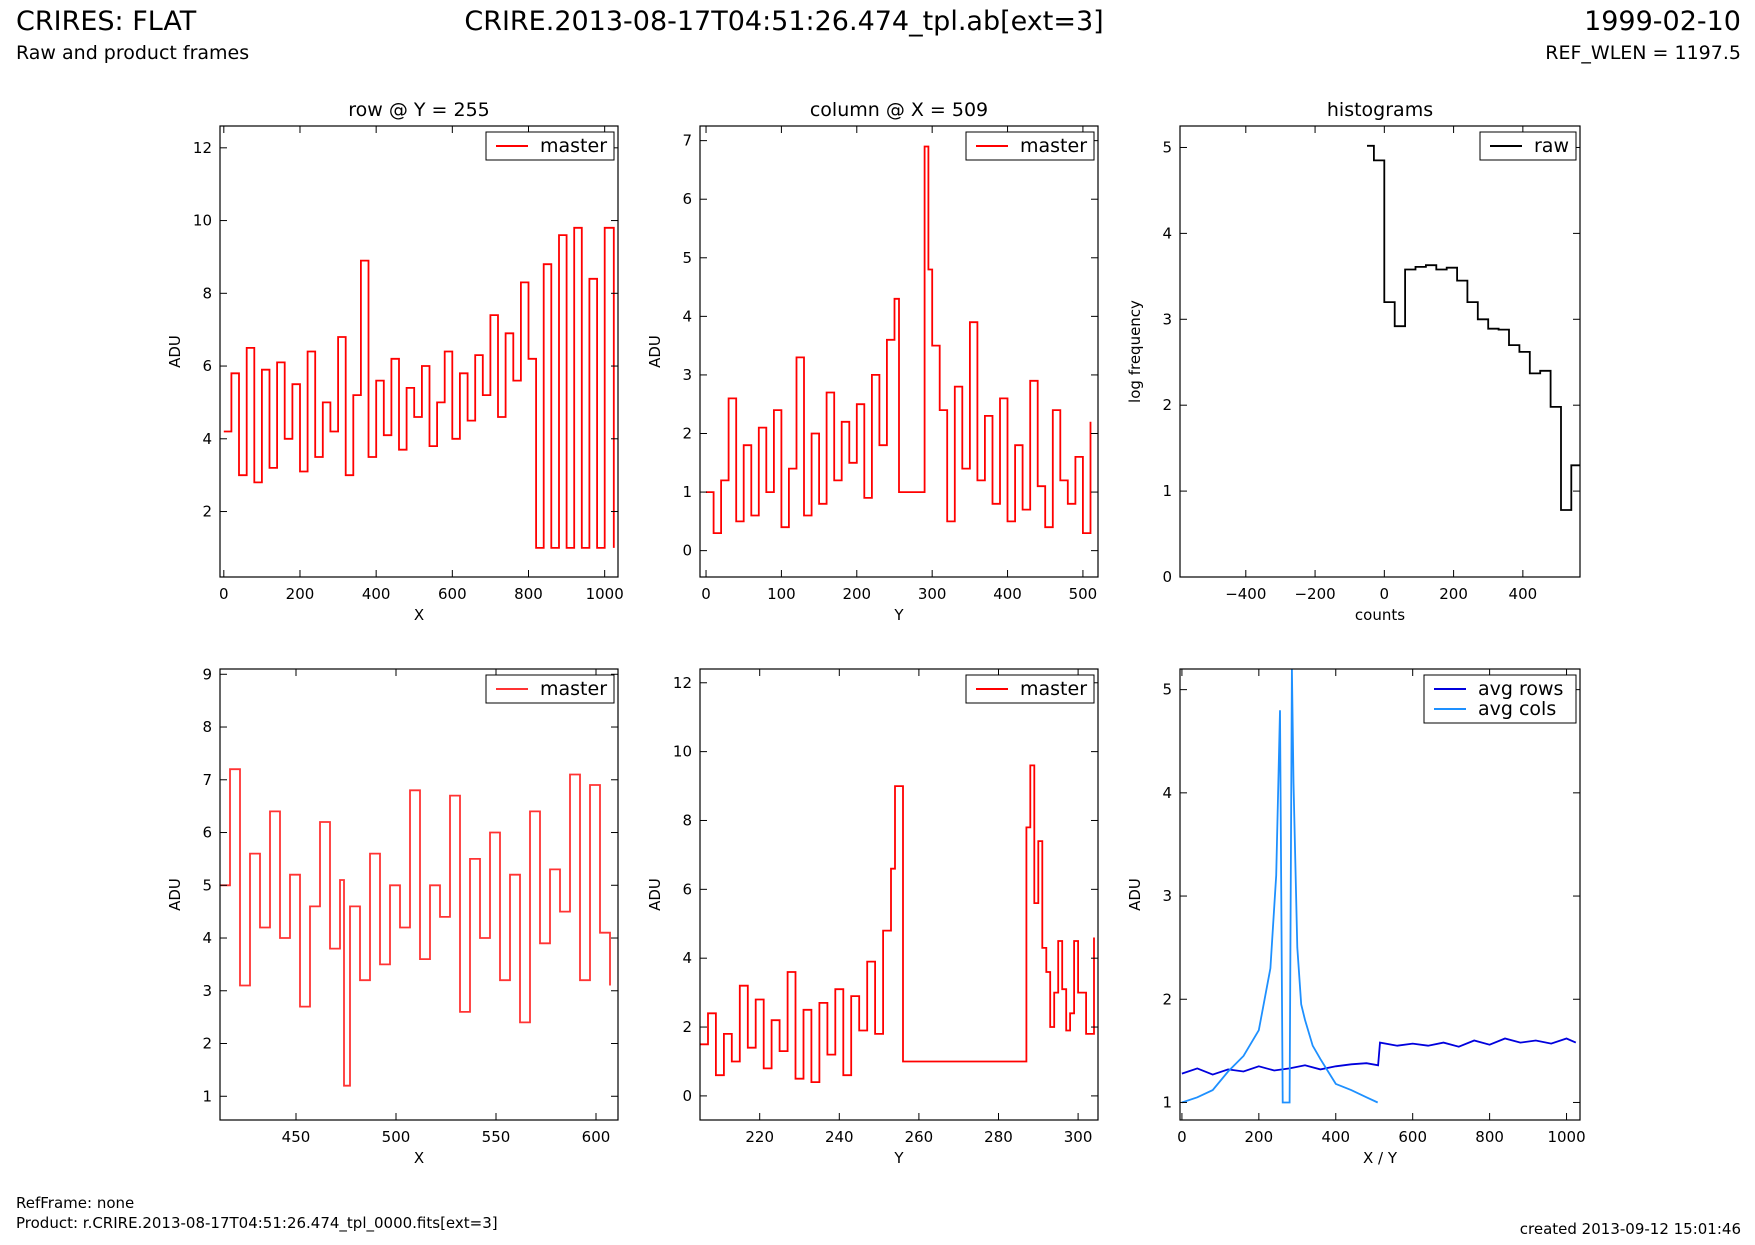  I want to click on x-tick-label: 450, so click(296, 1137).